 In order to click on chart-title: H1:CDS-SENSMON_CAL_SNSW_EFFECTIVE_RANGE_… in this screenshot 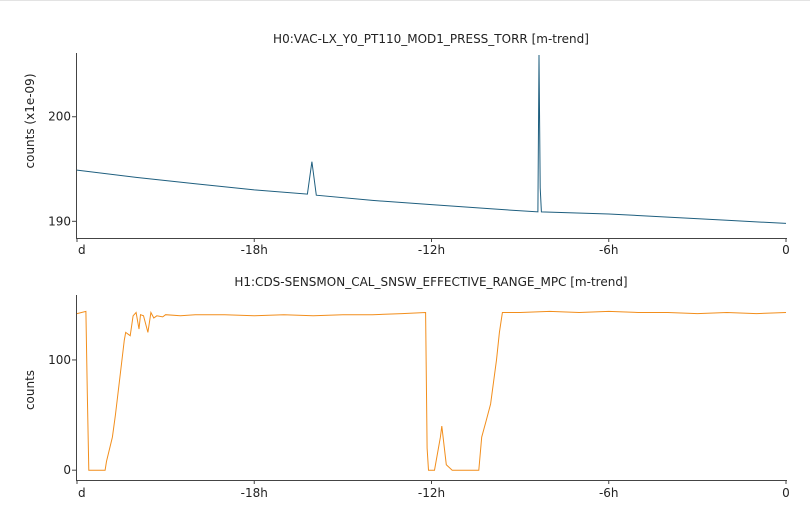, I will do `click(430, 282)`.